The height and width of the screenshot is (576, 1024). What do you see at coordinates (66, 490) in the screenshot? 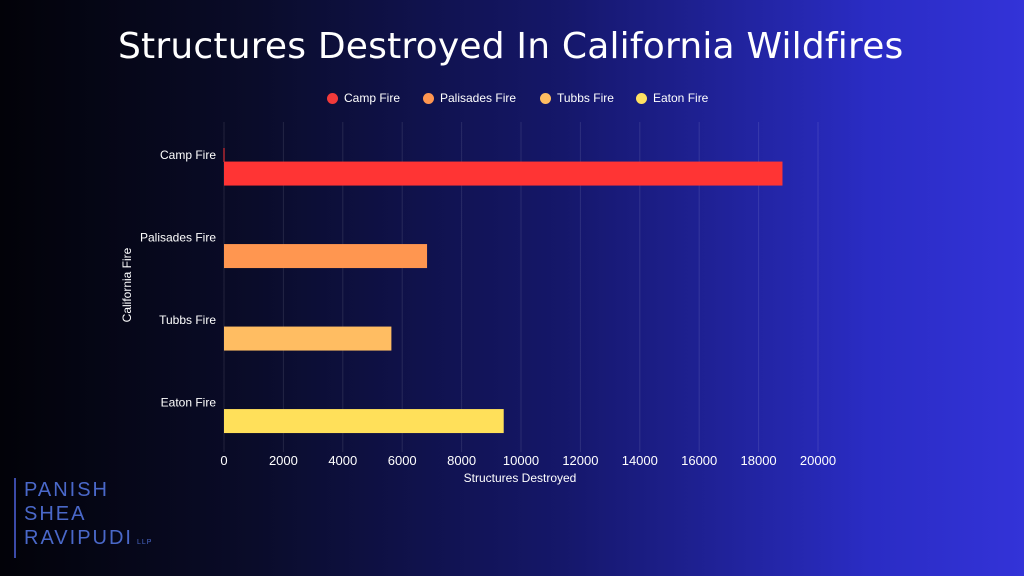
I see `logo-line-1: PANISH` at bounding box center [66, 490].